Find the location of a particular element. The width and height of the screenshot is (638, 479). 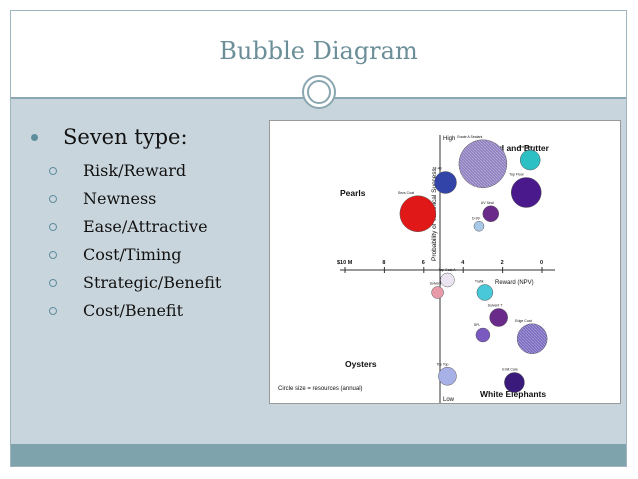

x-axis-label: Reward (NPV) is located at coordinates (514, 283).